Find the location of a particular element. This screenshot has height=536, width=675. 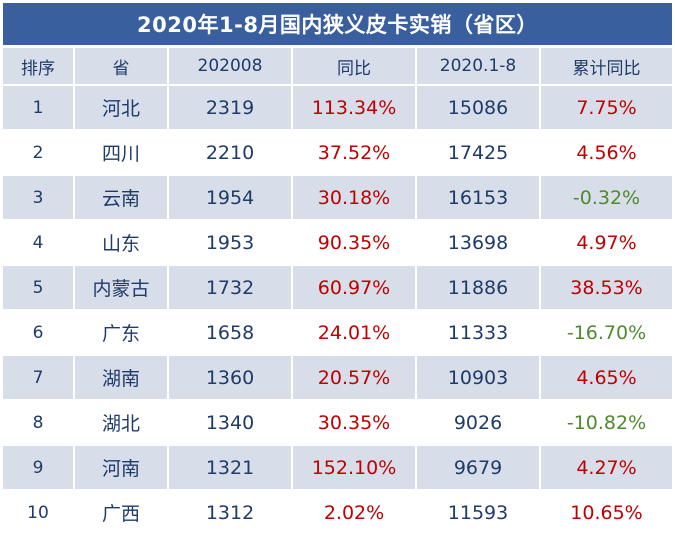

cell-ytd-yoy: 4.97% is located at coordinates (606, 243).